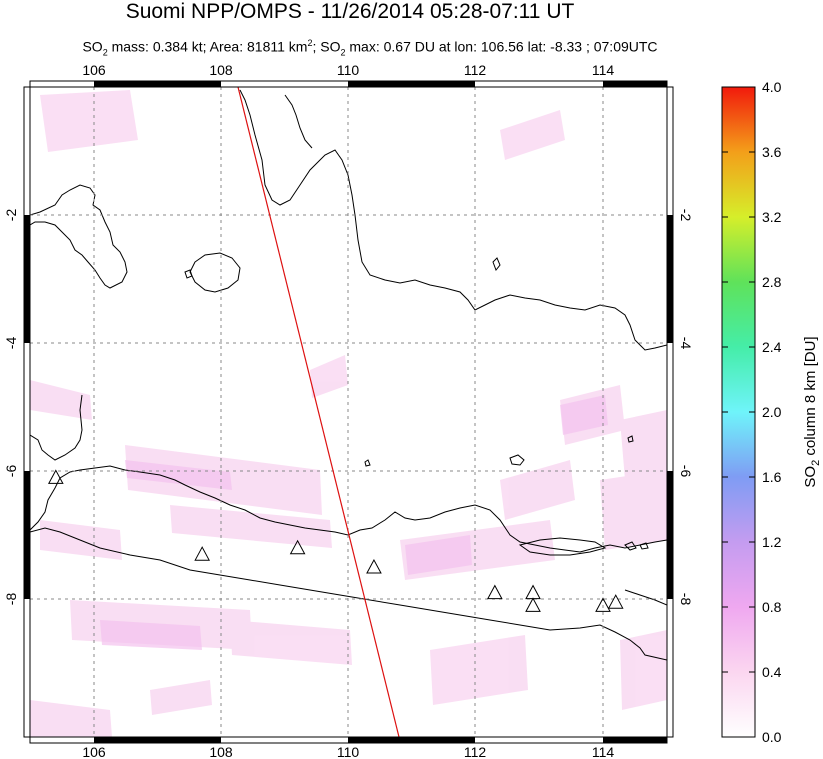  Describe the element at coordinates (810, 477) in the screenshot. I see `colorbar-label-prefix: SO` at that location.